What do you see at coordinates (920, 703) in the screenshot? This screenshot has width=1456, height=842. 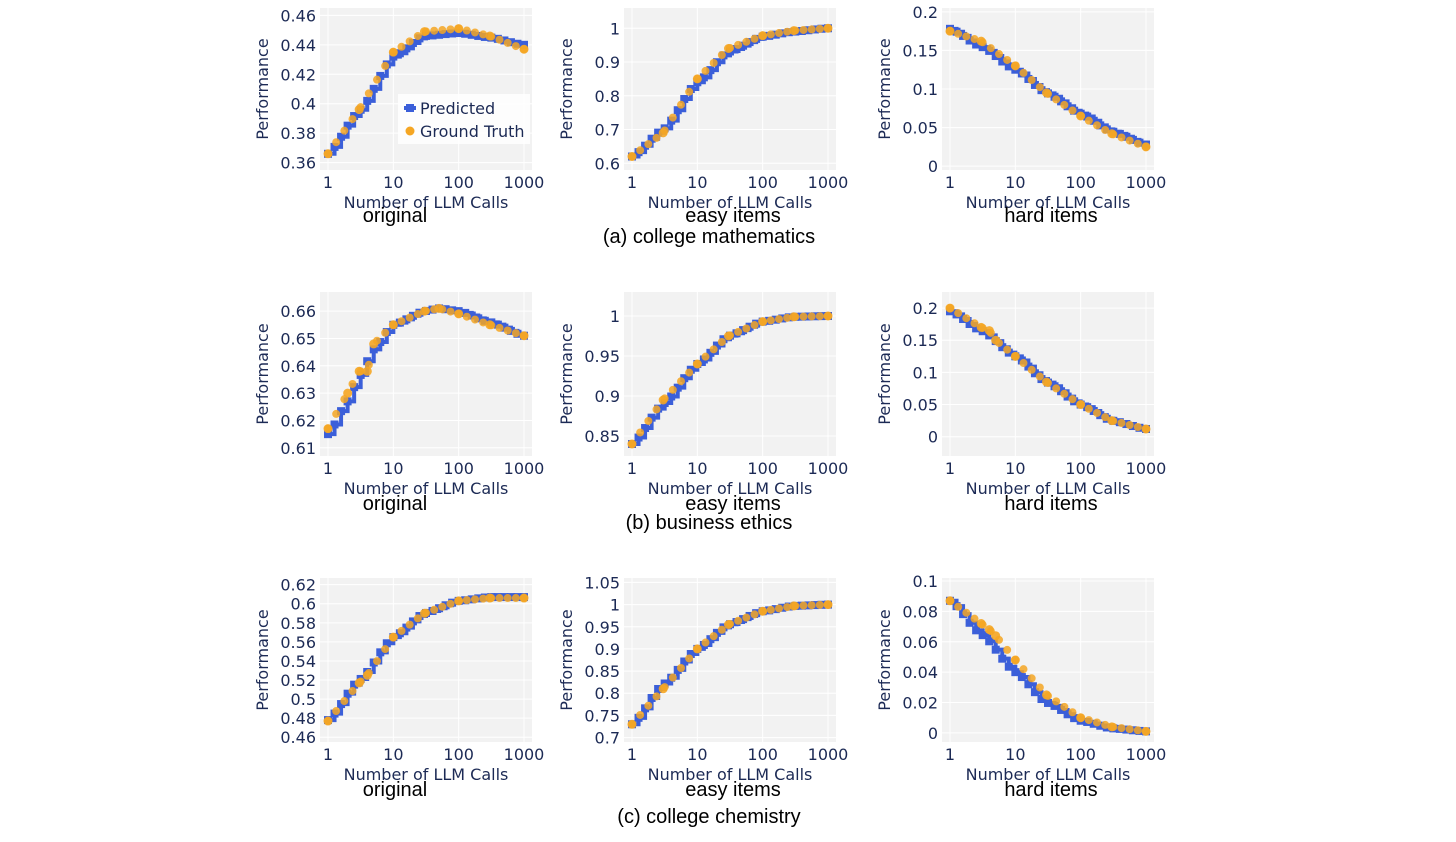 I see `y-tick-label: 0.02` at bounding box center [920, 703].